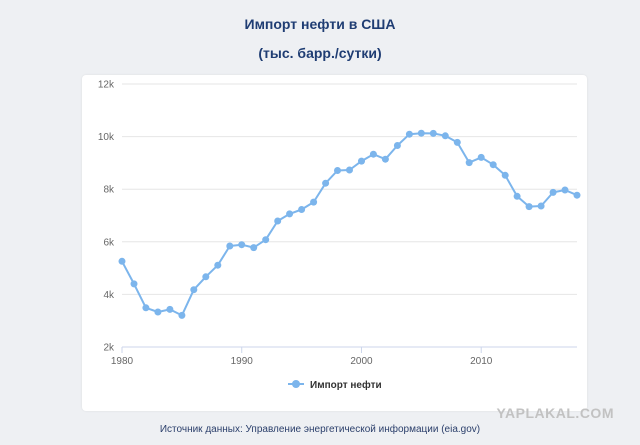 Image resolution: width=640 pixels, height=445 pixels. What do you see at coordinates (109, 242) in the screenshot?
I see `y-tick-label: 6k` at bounding box center [109, 242].